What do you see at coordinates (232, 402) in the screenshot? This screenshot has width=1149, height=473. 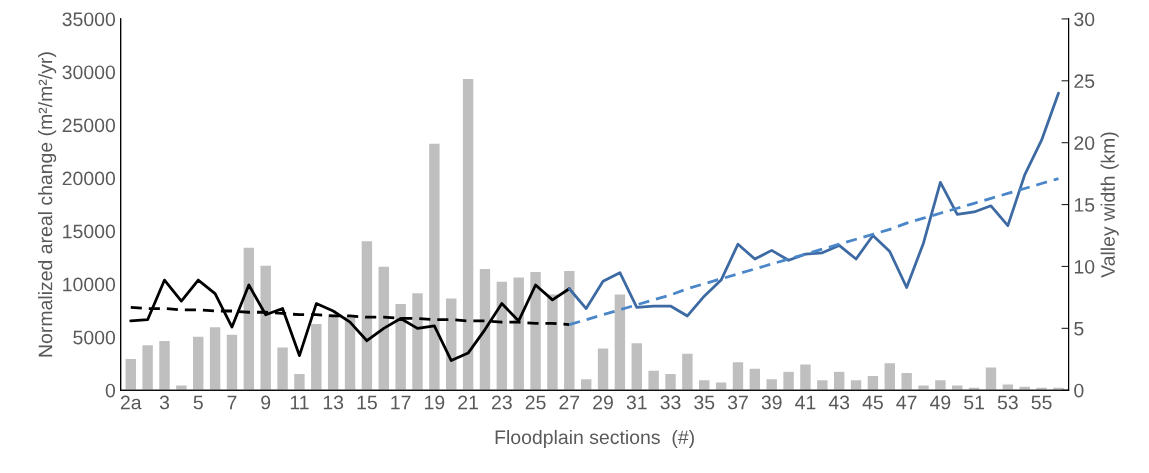 I see `x-tick-label: 7` at bounding box center [232, 402].